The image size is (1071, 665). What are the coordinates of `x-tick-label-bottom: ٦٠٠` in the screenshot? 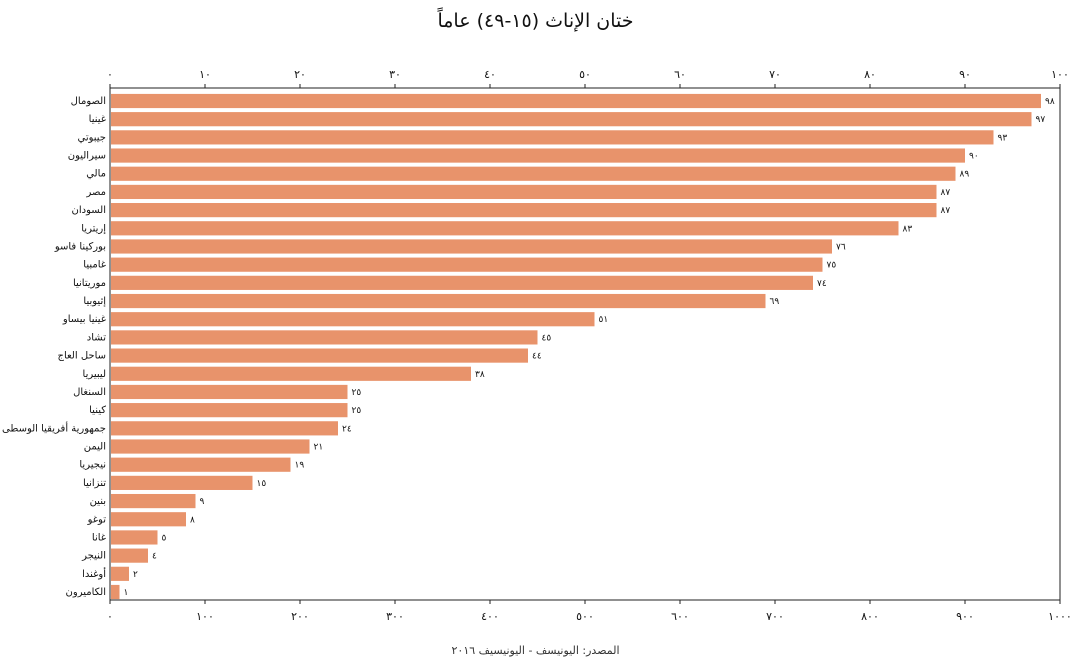 It's located at (680, 616).